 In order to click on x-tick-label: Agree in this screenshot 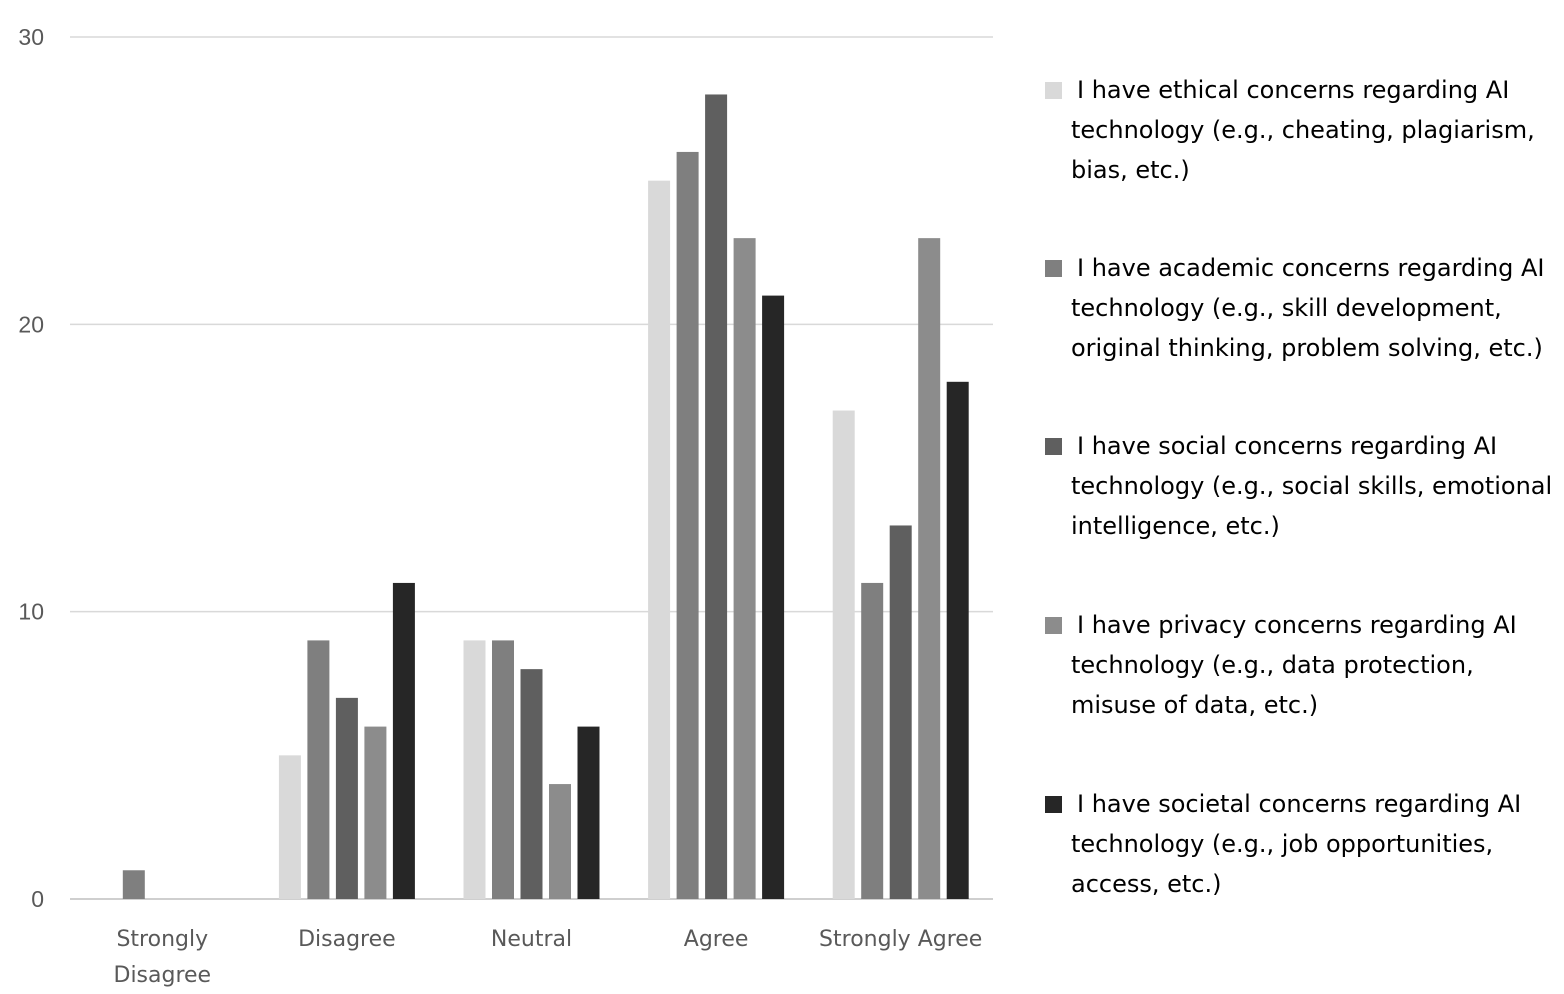, I will do `click(716, 939)`.